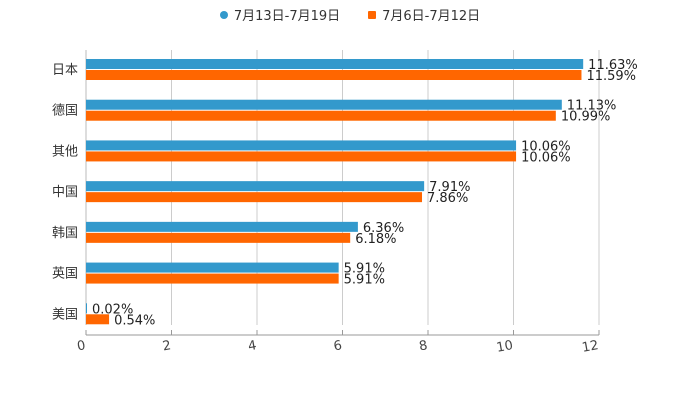  What do you see at coordinates (449, 187) in the screenshot?
I see `data-label: 7.91%` at bounding box center [449, 187].